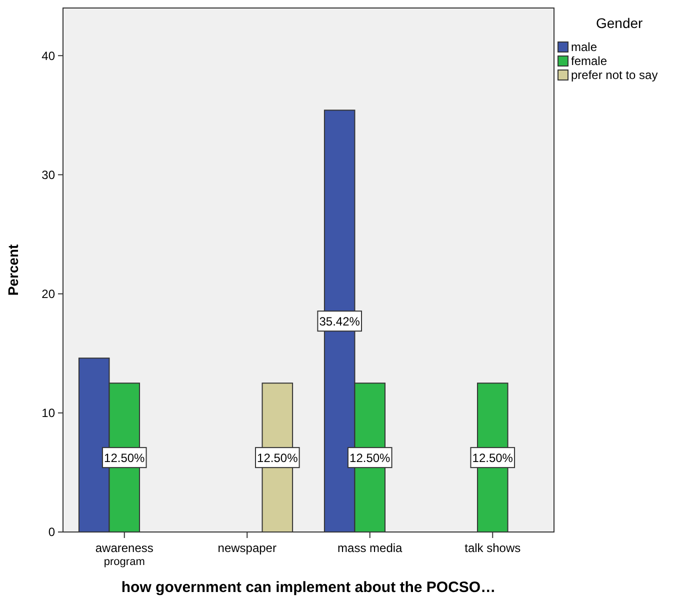 This screenshot has height=605, width=694. I want to click on legend-label: prefer not to say, so click(614, 75).